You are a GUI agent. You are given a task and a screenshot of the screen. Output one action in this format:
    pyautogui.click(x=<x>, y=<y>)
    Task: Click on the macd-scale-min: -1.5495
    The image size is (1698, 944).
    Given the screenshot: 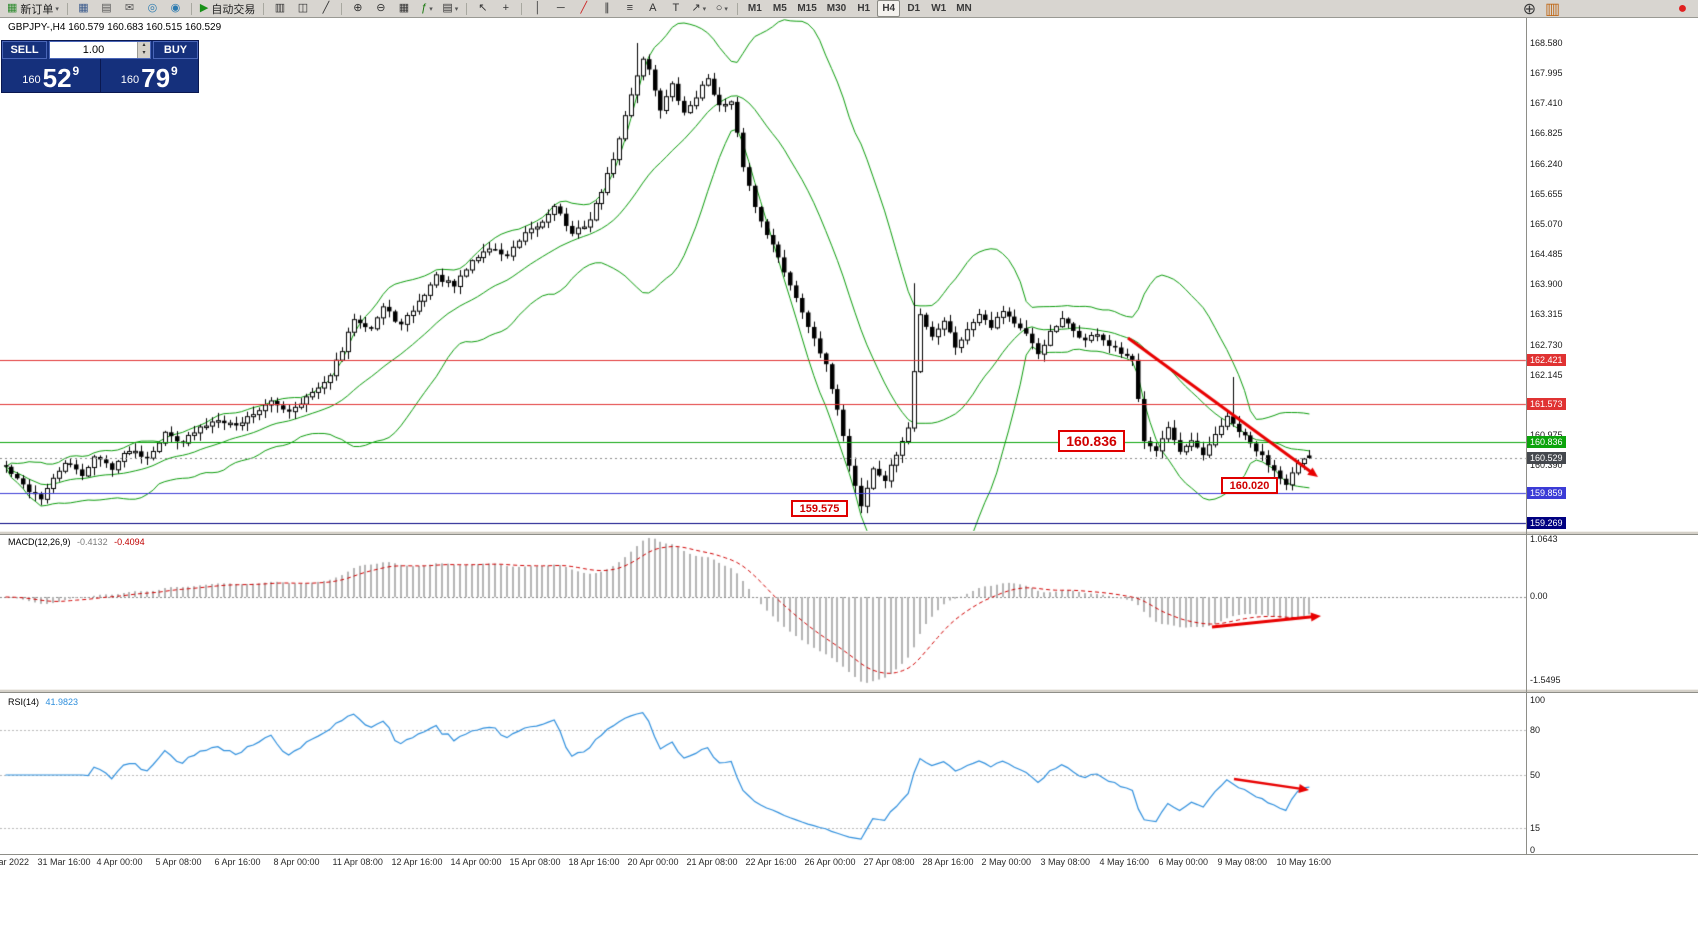 What is the action you would take?
    pyautogui.click(x=1545, y=680)
    